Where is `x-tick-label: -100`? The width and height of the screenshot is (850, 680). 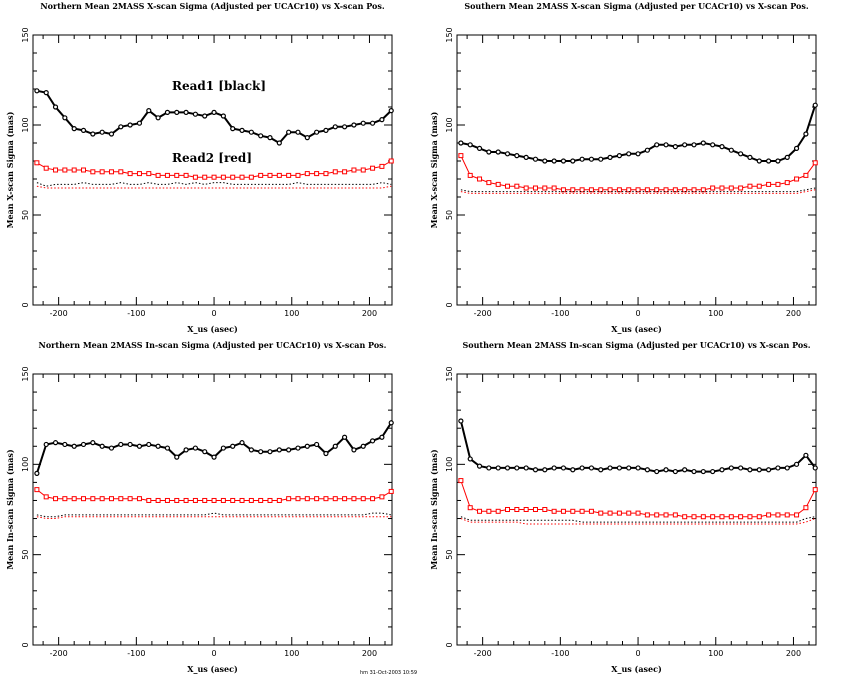 x-tick-label: -100 is located at coordinates (560, 653).